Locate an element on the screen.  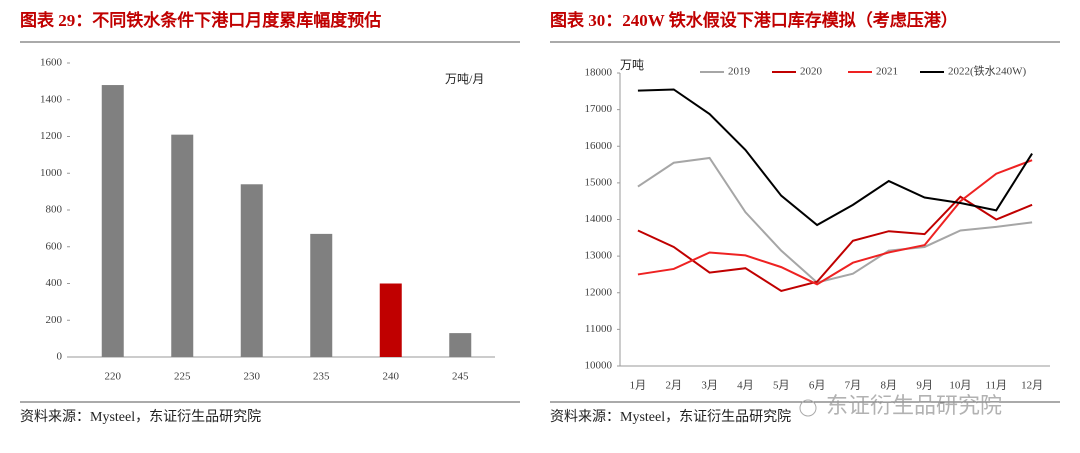
y-tick-label: 12000 is located at coordinates (599, 292).